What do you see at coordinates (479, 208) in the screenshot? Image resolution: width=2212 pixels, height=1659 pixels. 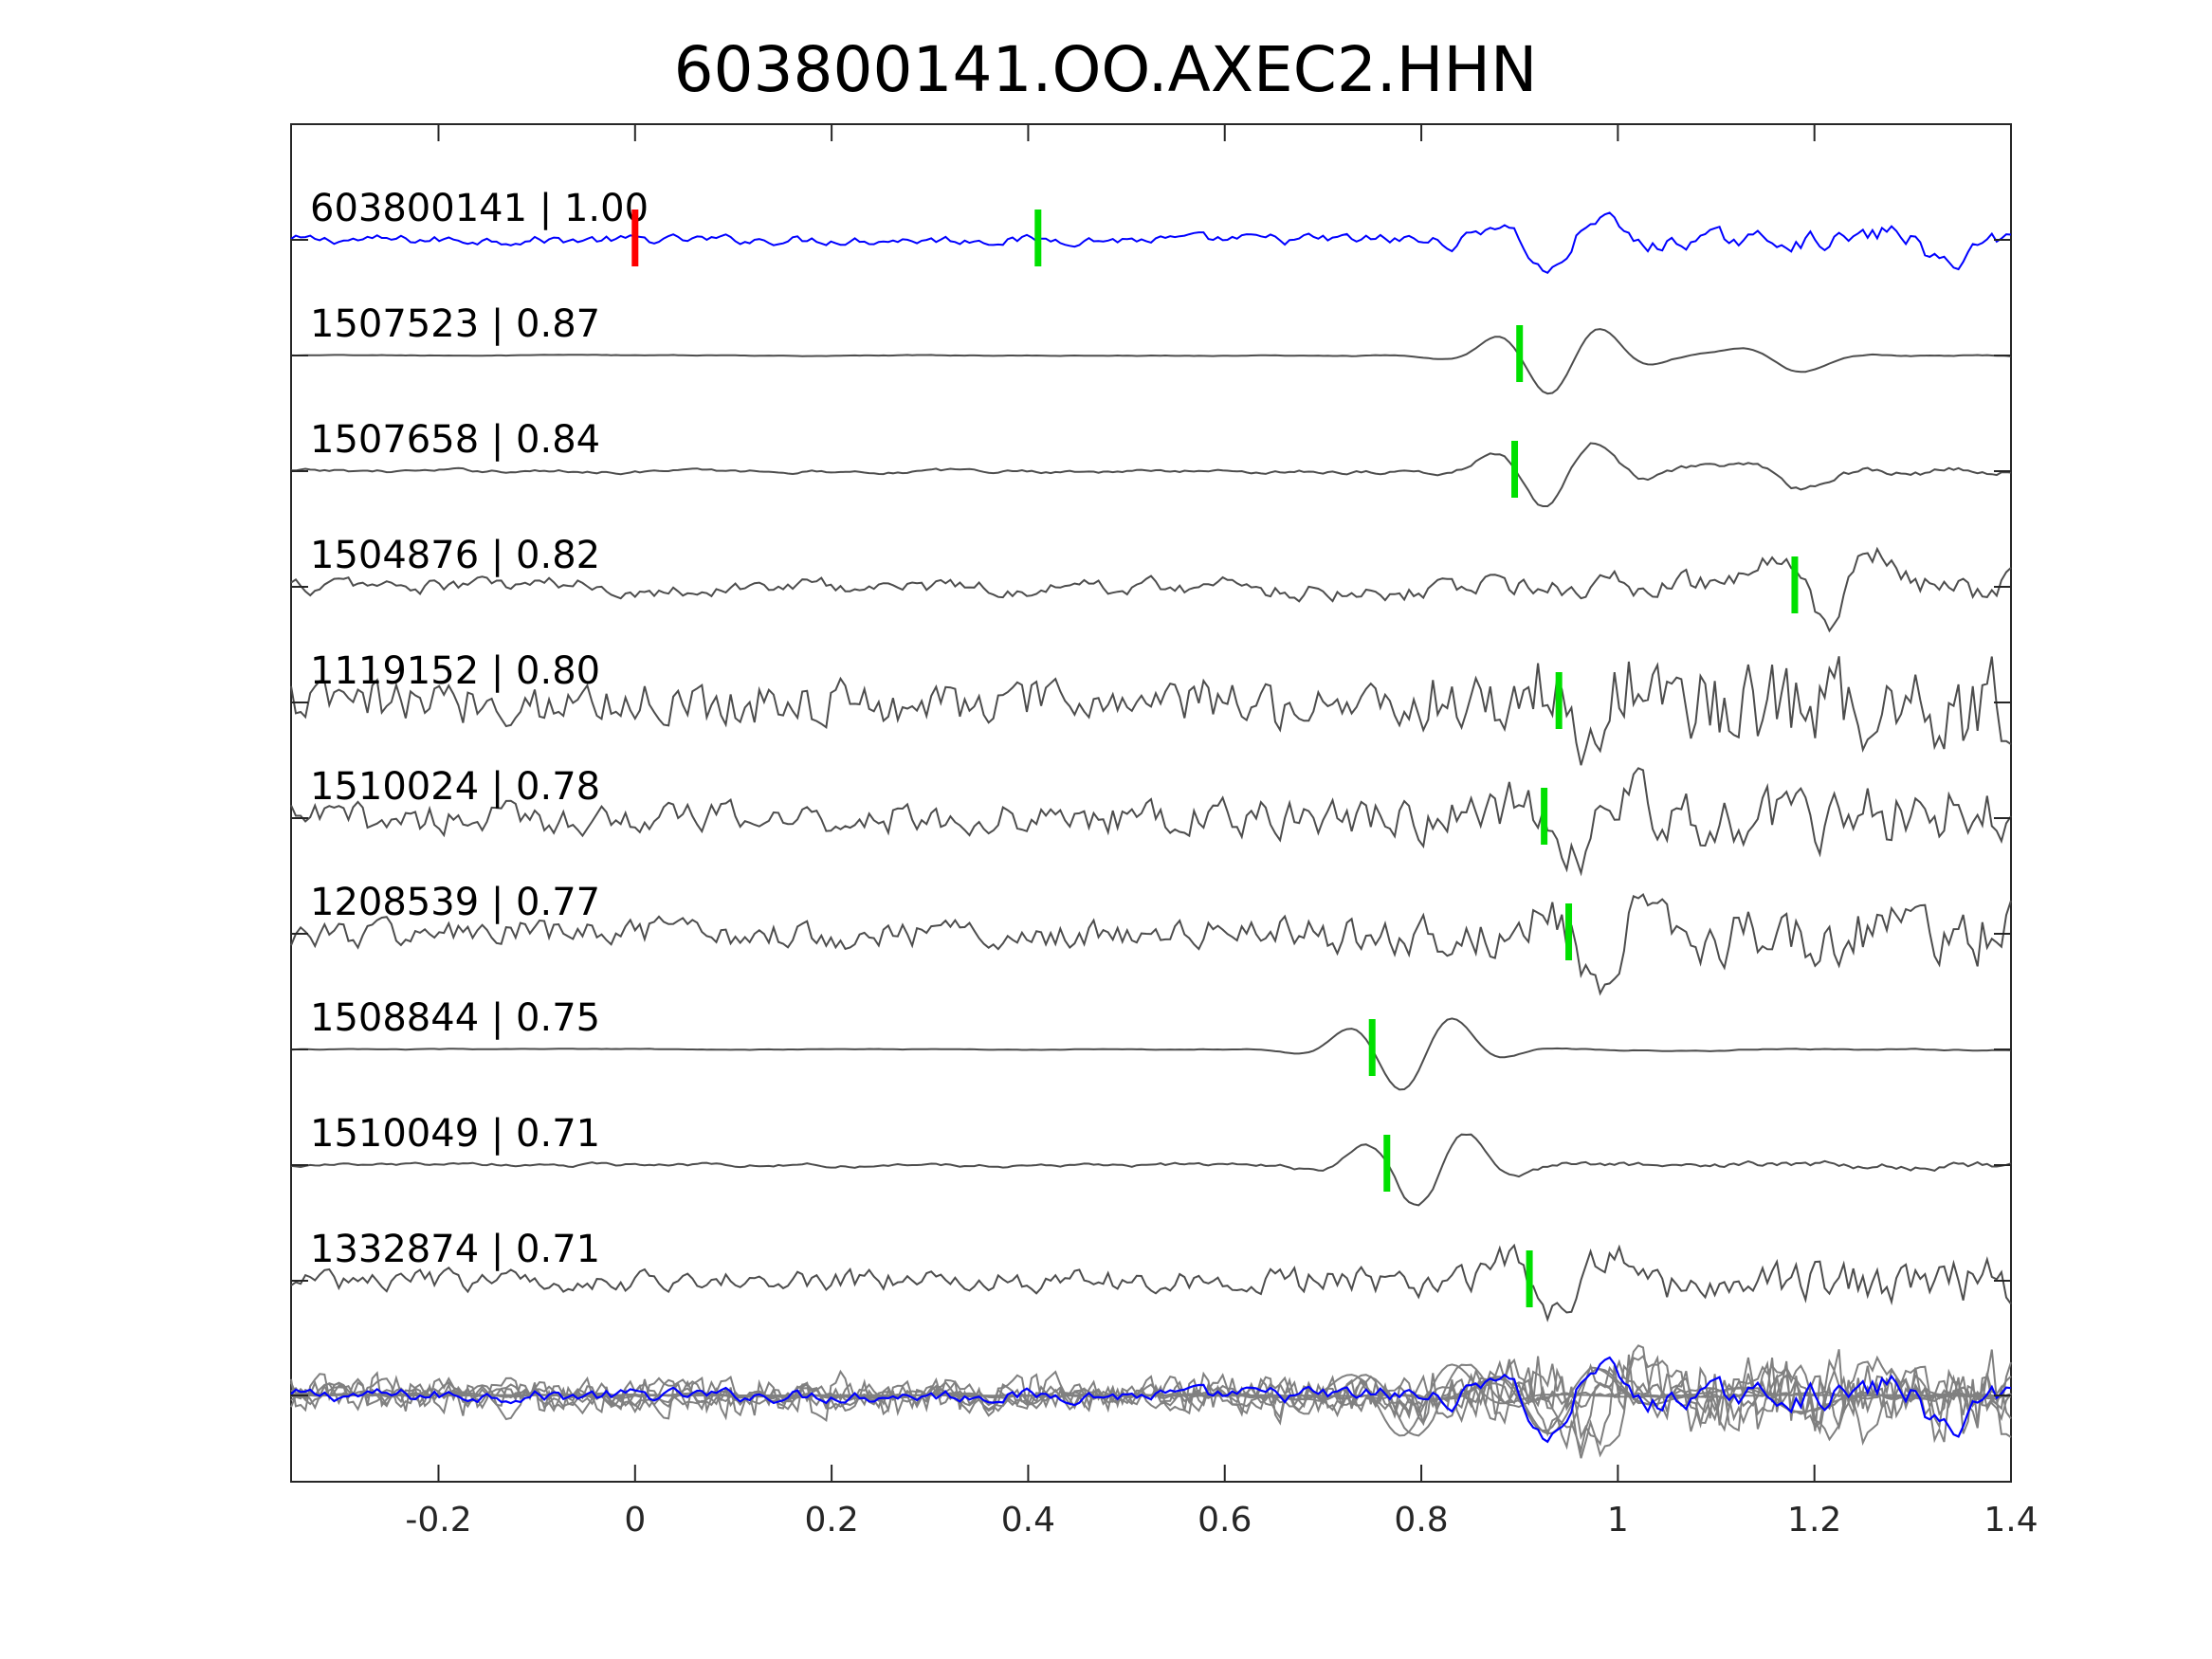 I see `trace-label-603800141: 603800141 | 1.00` at bounding box center [479, 208].